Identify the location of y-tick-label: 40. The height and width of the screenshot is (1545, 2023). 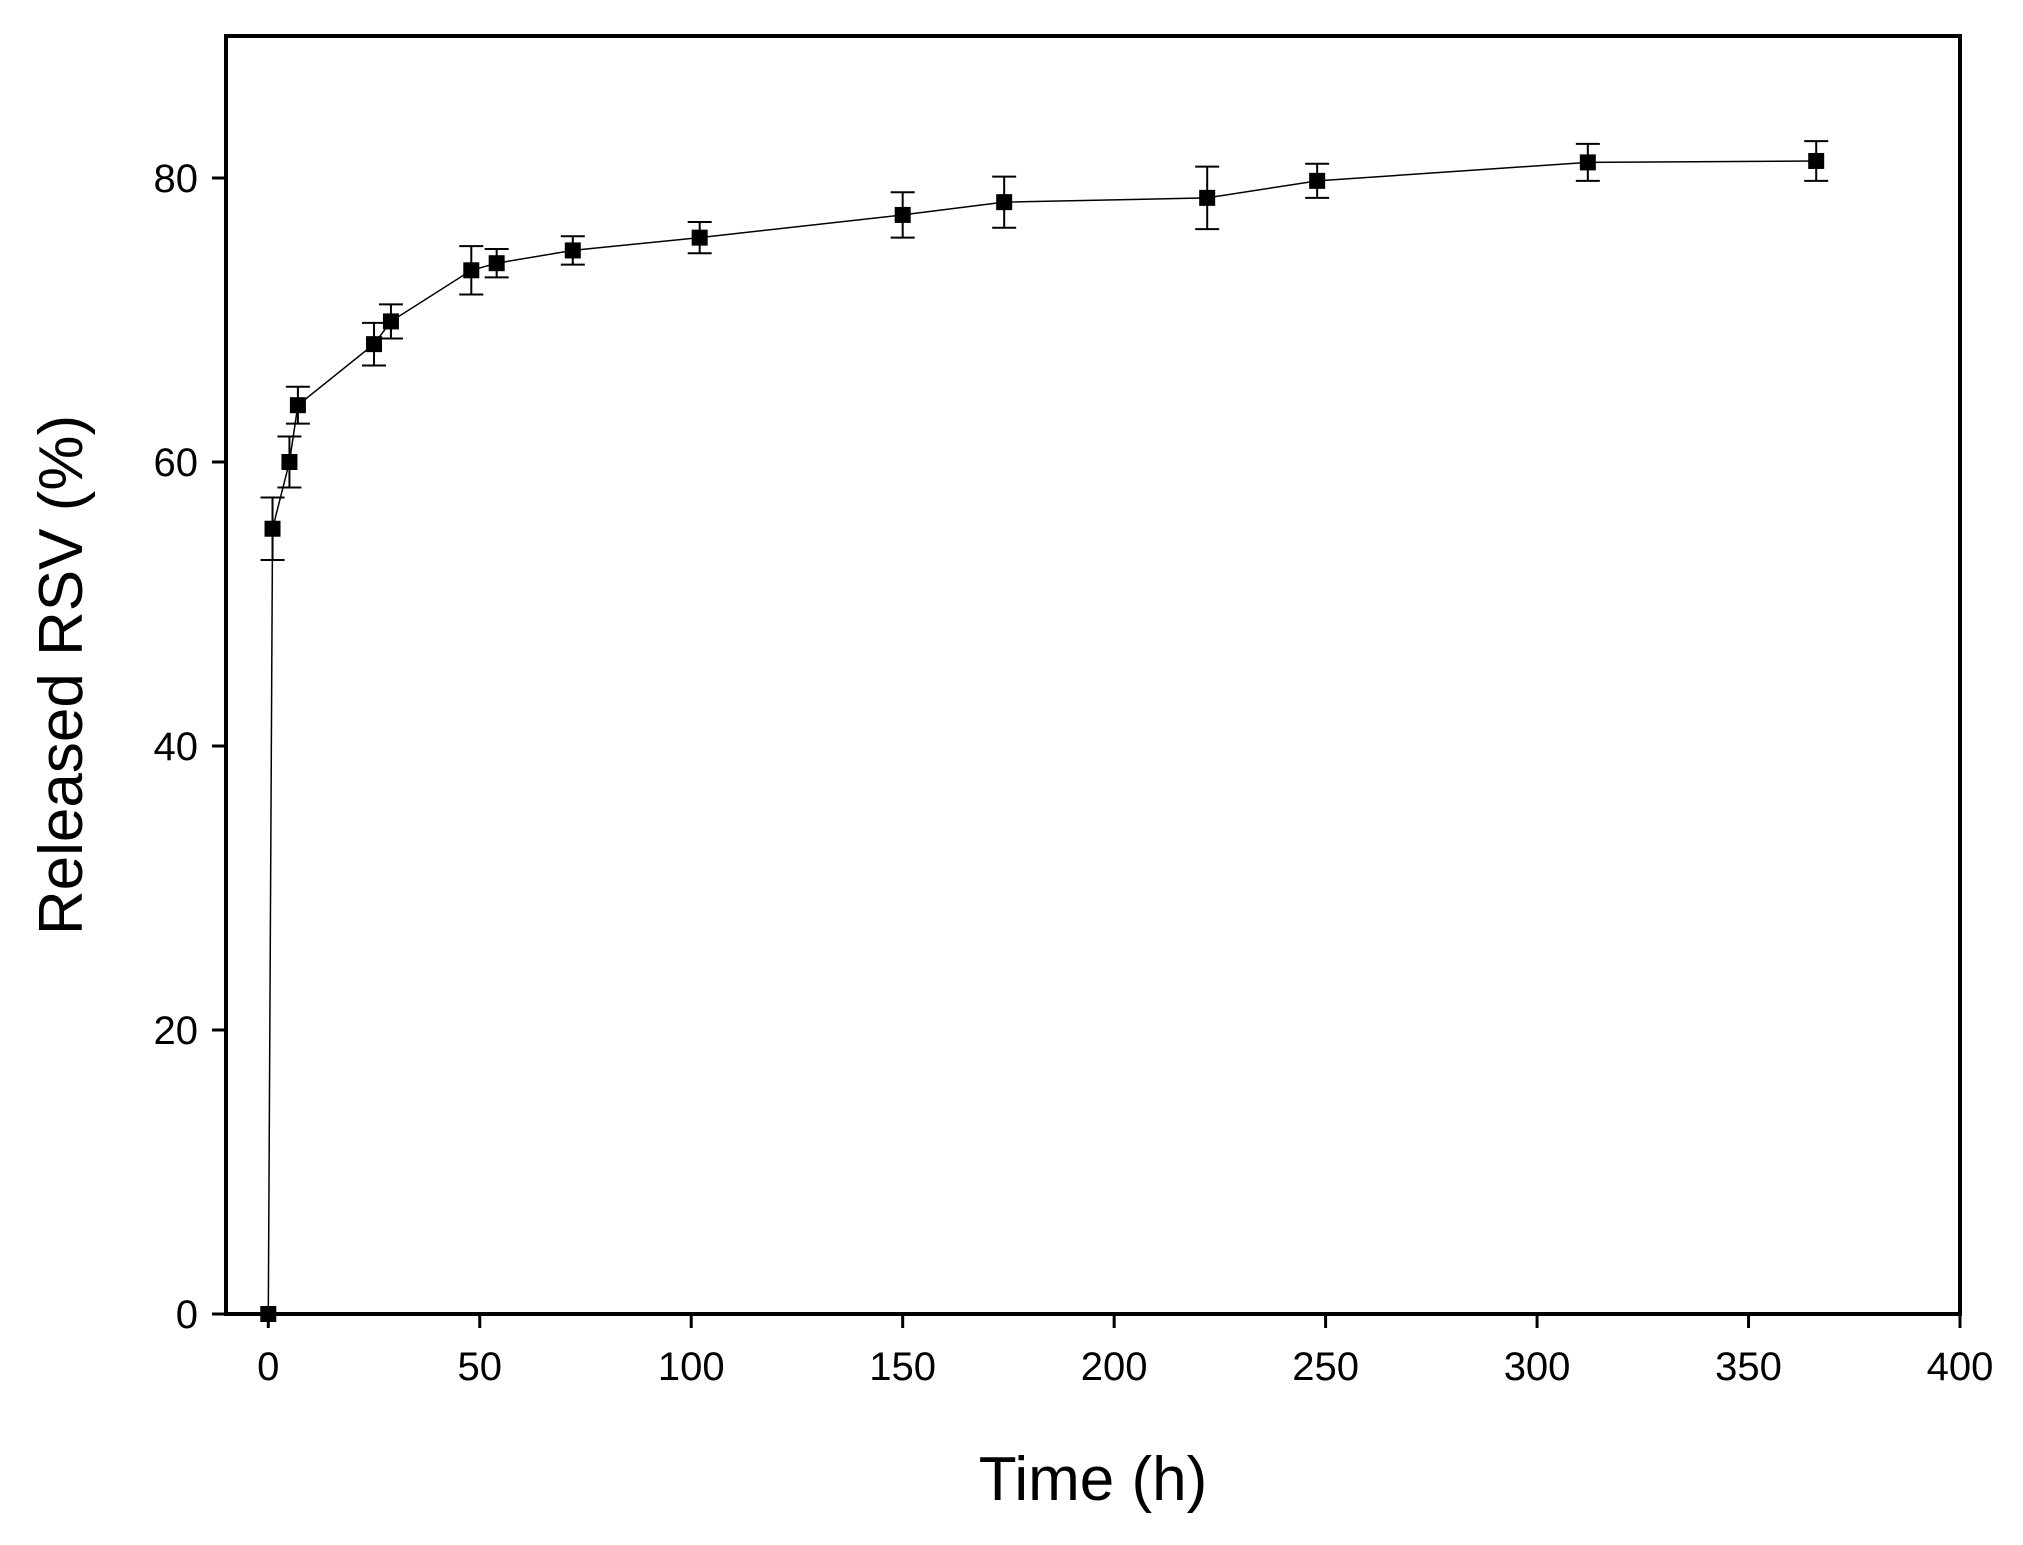
(176, 747).